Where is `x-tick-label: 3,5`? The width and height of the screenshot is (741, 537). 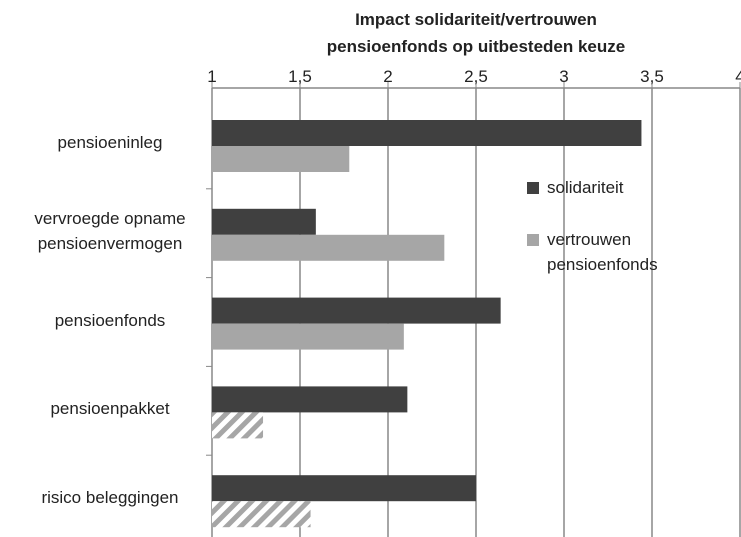 x-tick-label: 3,5 is located at coordinates (652, 76).